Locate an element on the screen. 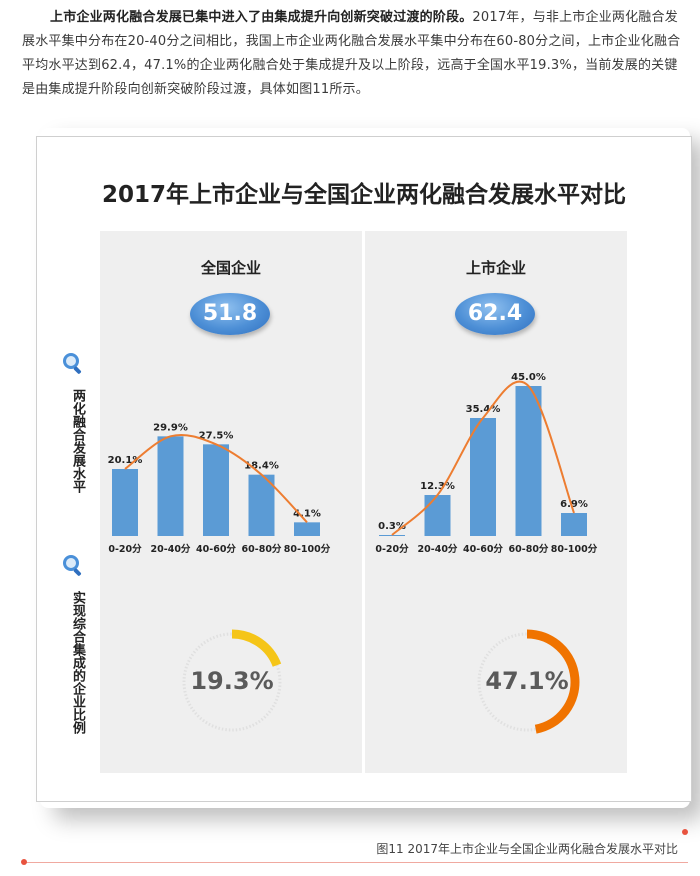 The height and width of the screenshot is (876, 700). data-label: 4.1% is located at coordinates (307, 513).